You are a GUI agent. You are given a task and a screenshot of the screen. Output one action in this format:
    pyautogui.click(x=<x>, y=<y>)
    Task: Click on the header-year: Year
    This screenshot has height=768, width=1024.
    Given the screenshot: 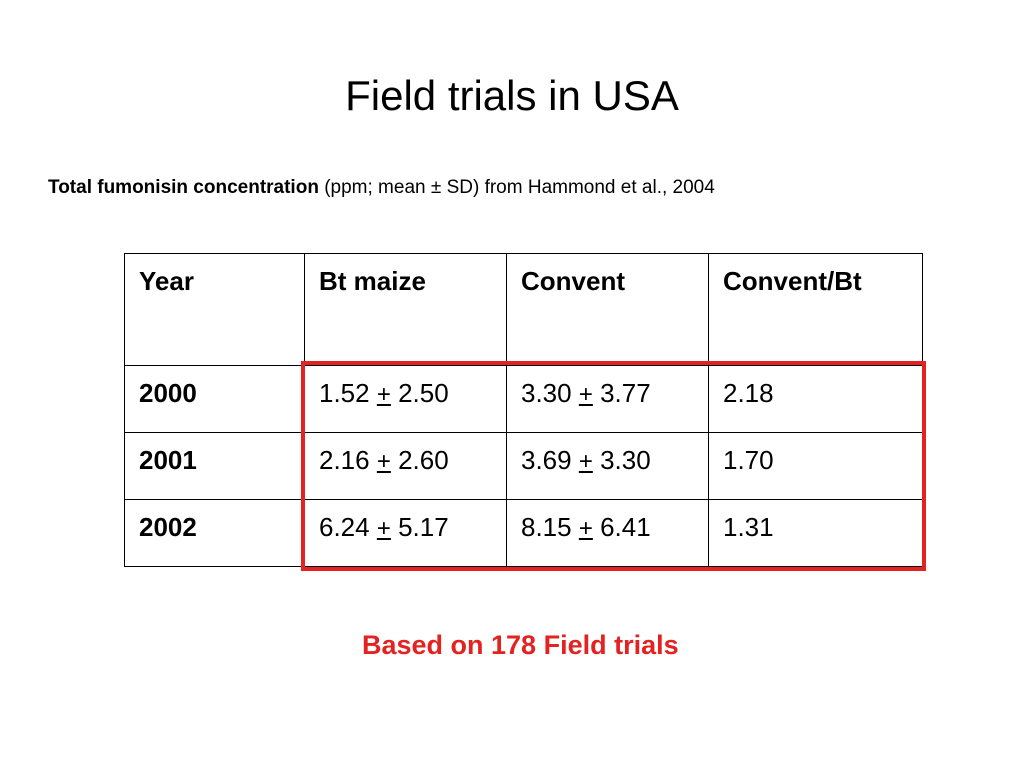 What is the action you would take?
    pyautogui.click(x=214, y=309)
    